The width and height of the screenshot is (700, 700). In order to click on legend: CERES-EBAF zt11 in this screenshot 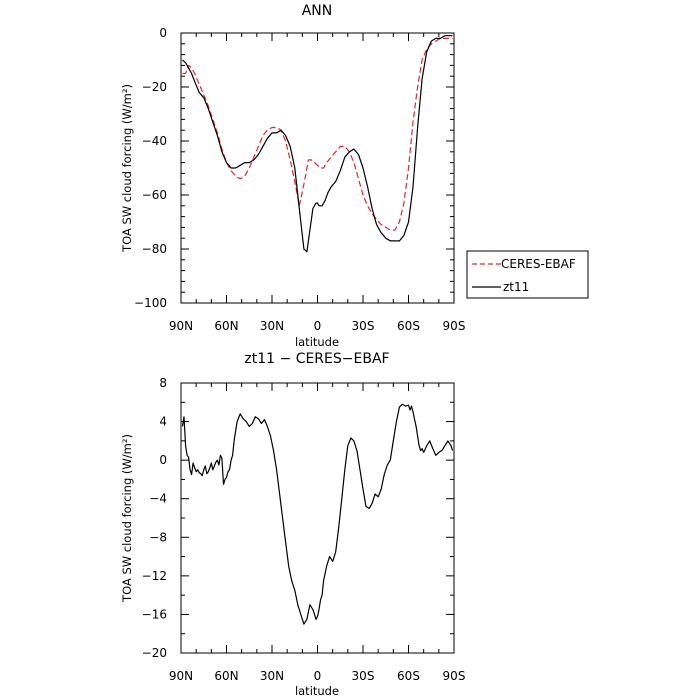, I will do `click(527, 274)`.